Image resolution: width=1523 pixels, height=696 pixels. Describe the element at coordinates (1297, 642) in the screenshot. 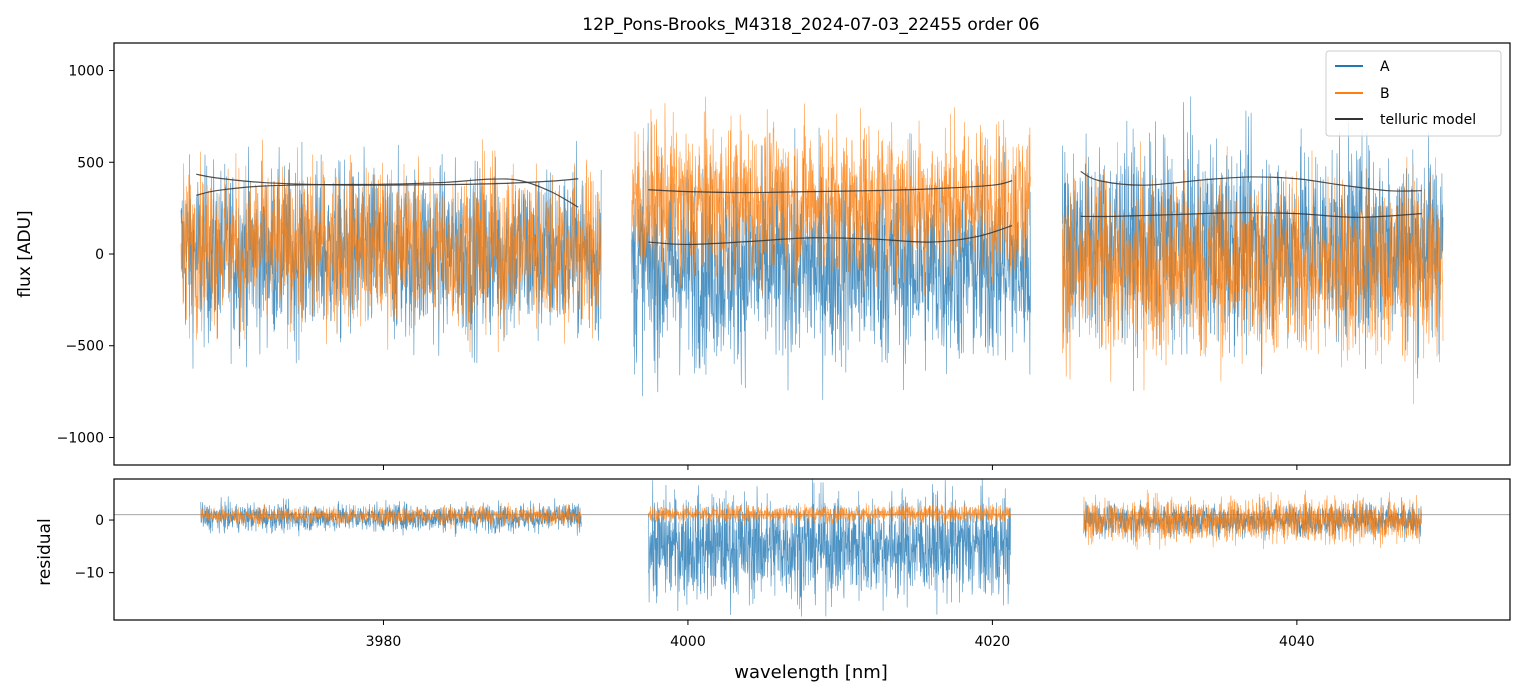

I see `xtick-label: 4040` at that location.